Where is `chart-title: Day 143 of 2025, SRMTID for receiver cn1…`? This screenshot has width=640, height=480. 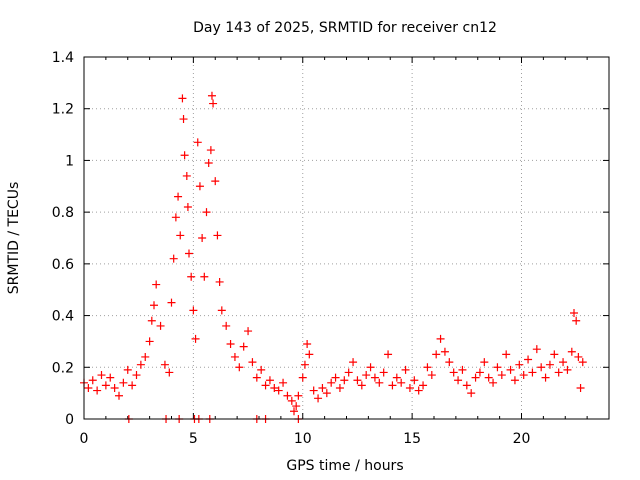
chart-title: Day 143 of 2025, SRMTID for receiver cn1… is located at coordinates (345, 28).